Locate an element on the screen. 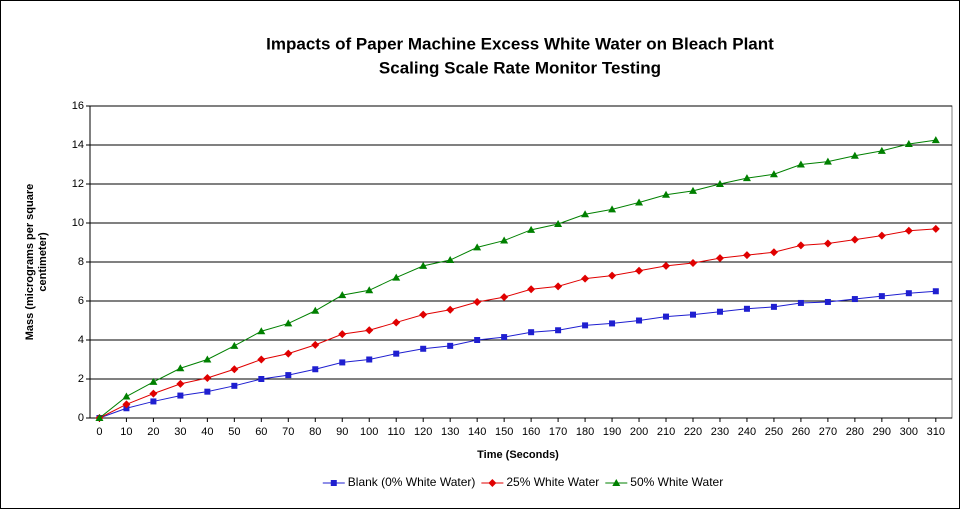 This screenshot has height=510, width=961. x-tick-label: 70 is located at coordinates (288, 432).